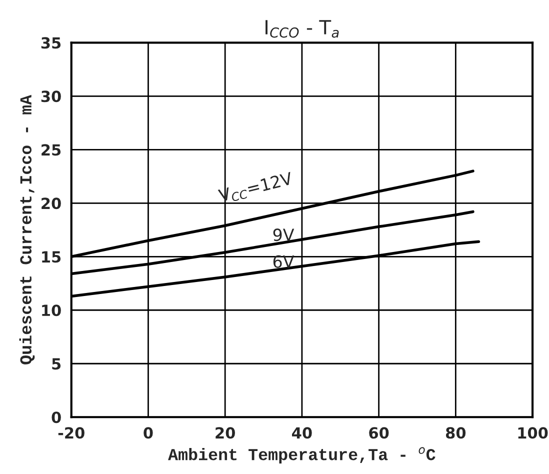 Image resolution: width=549 pixels, height=474 pixels. What do you see at coordinates (51, 43) in the screenshot?
I see `y-tick-label: 35` at bounding box center [51, 43].